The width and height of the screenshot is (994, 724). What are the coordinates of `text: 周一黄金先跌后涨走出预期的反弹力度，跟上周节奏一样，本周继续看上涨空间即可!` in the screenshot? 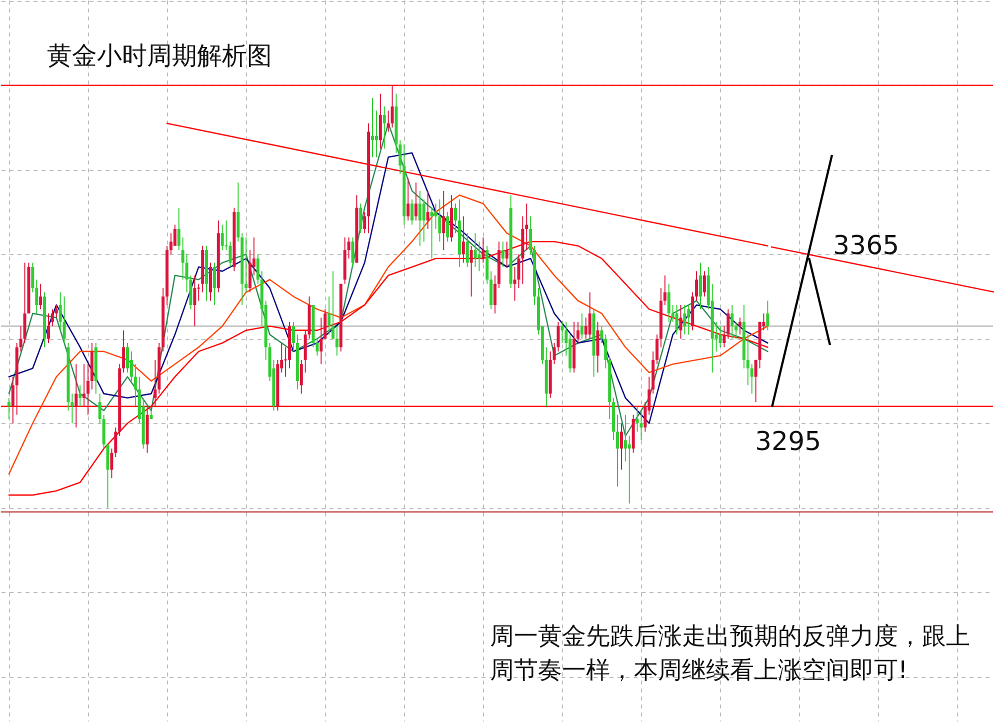 It's located at (730, 653).